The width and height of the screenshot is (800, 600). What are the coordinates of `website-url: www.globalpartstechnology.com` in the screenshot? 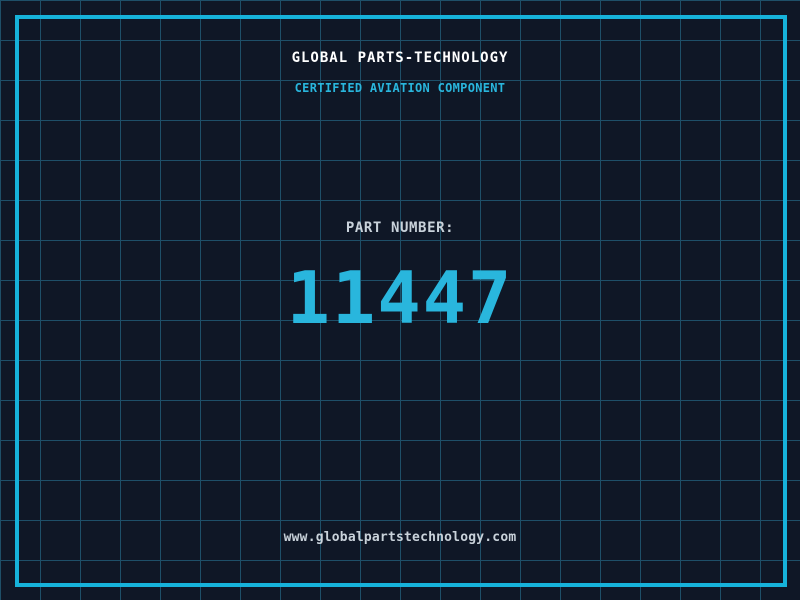 It's located at (400, 537).